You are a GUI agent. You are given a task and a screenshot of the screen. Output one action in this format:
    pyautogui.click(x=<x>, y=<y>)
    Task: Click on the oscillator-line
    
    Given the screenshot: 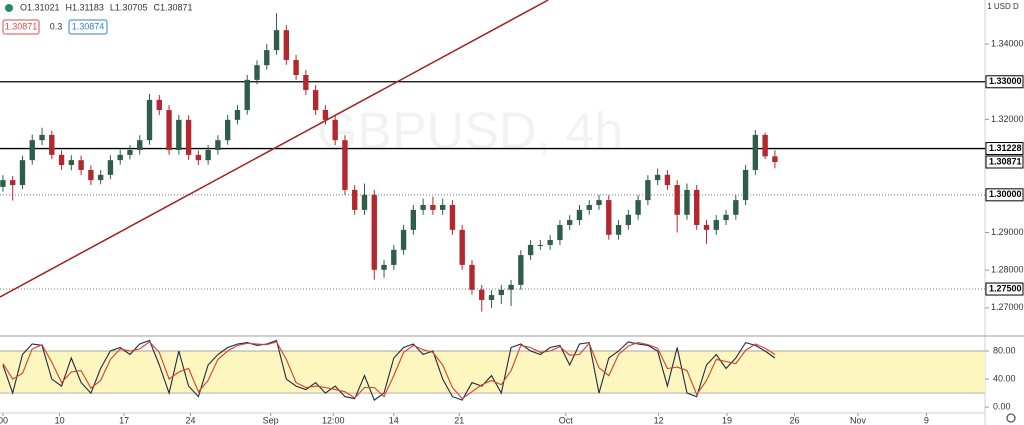 What is the action you would take?
    pyautogui.click(x=389, y=370)
    